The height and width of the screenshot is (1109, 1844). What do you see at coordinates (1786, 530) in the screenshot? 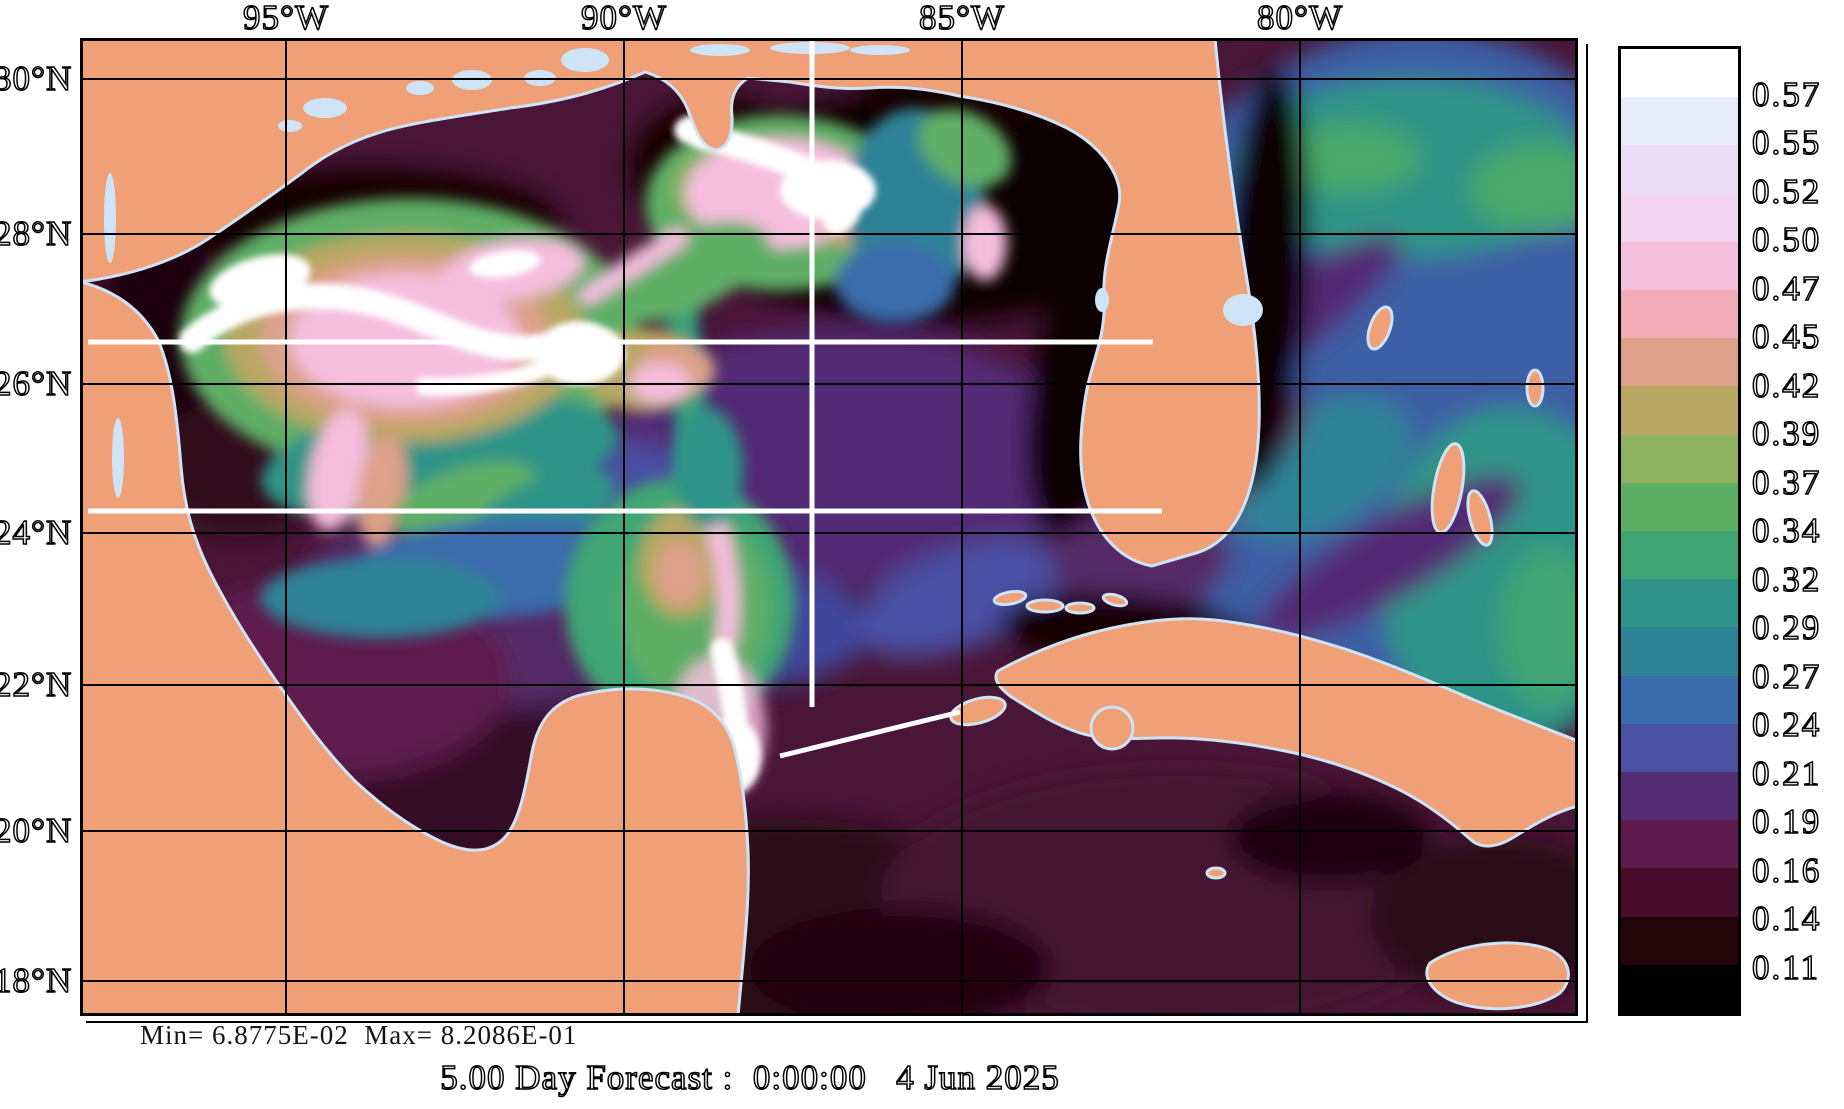
I see `colorbar-tick-label: 0.34` at bounding box center [1786, 530].